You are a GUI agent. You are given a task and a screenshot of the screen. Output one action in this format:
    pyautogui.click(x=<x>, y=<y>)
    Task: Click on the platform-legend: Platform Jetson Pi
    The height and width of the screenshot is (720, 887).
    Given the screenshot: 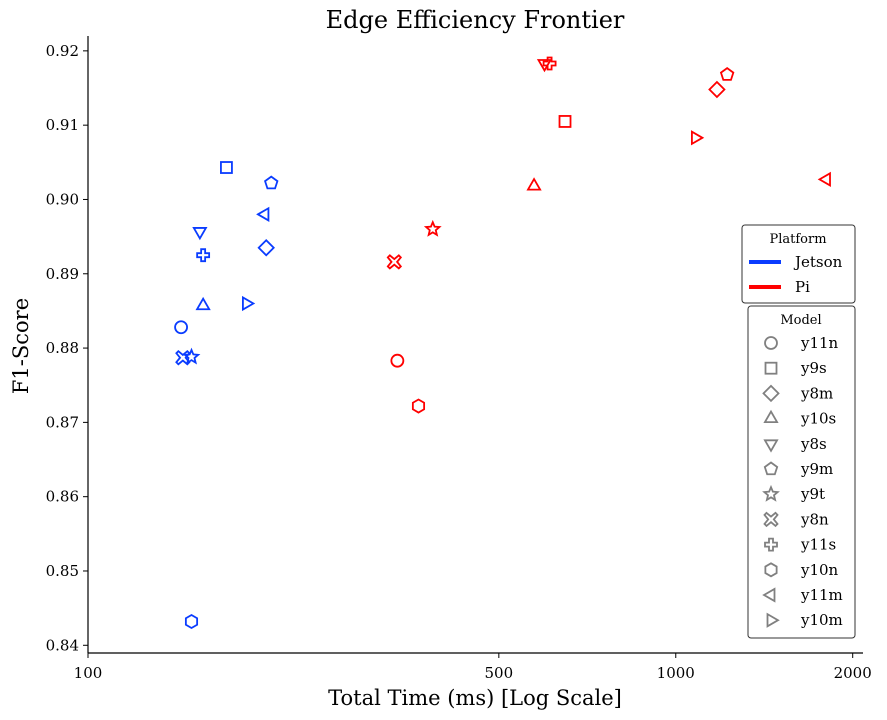 What is the action you would take?
    pyautogui.click(x=798, y=264)
    